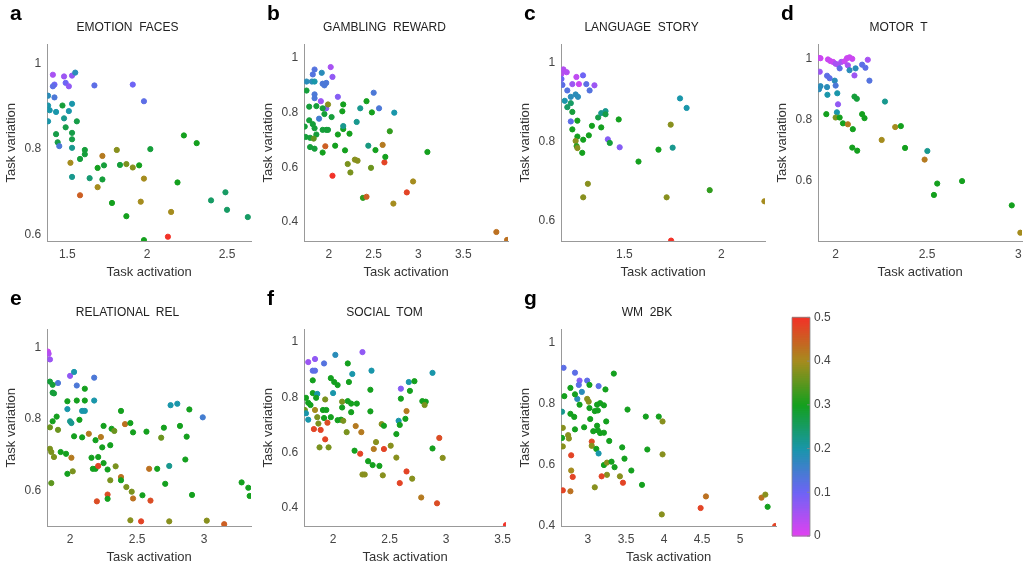 The image size is (1030, 569). What do you see at coordinates (823, 360) in the screenshot?
I see `color-bar-label: 0.4` at bounding box center [823, 360].